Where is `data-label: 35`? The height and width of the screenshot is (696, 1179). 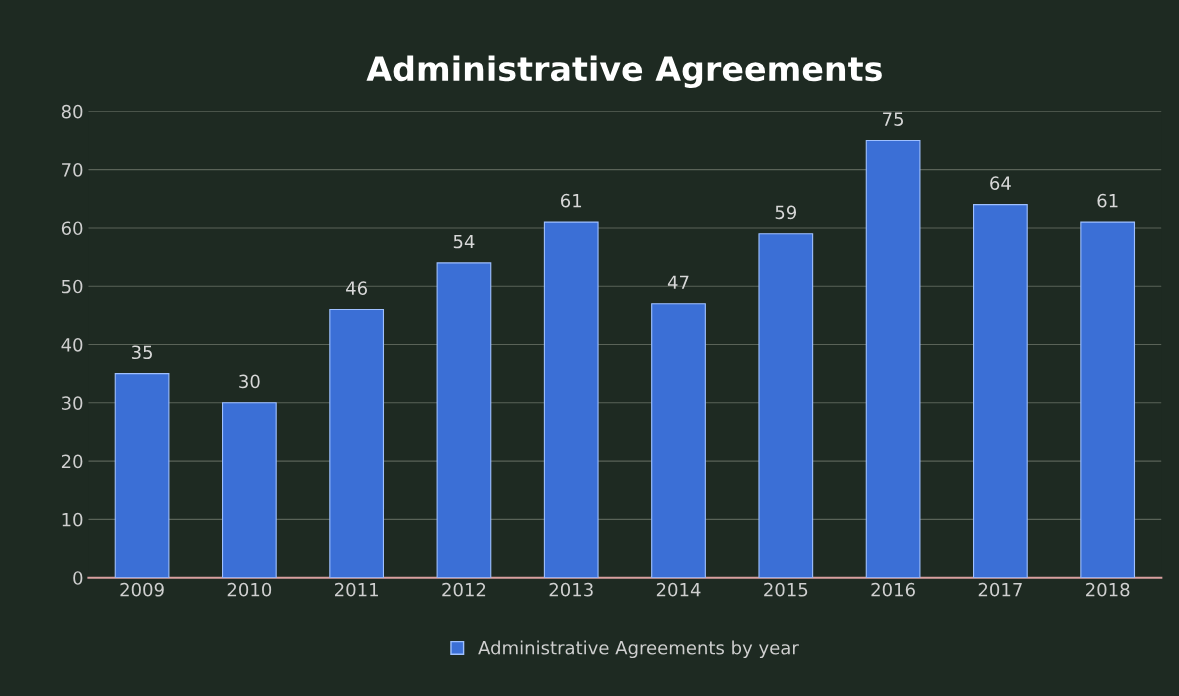 data-label: 35 is located at coordinates (141, 352).